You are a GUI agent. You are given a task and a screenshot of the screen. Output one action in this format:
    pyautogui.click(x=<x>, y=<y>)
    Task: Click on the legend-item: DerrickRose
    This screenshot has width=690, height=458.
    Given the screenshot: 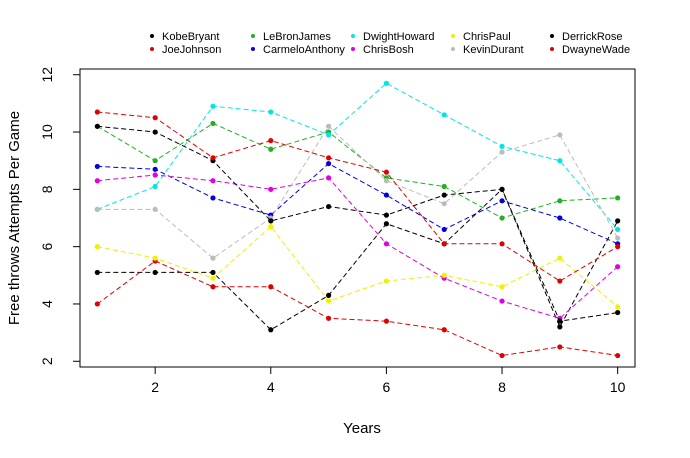 What is the action you would take?
    pyautogui.click(x=586, y=37)
    